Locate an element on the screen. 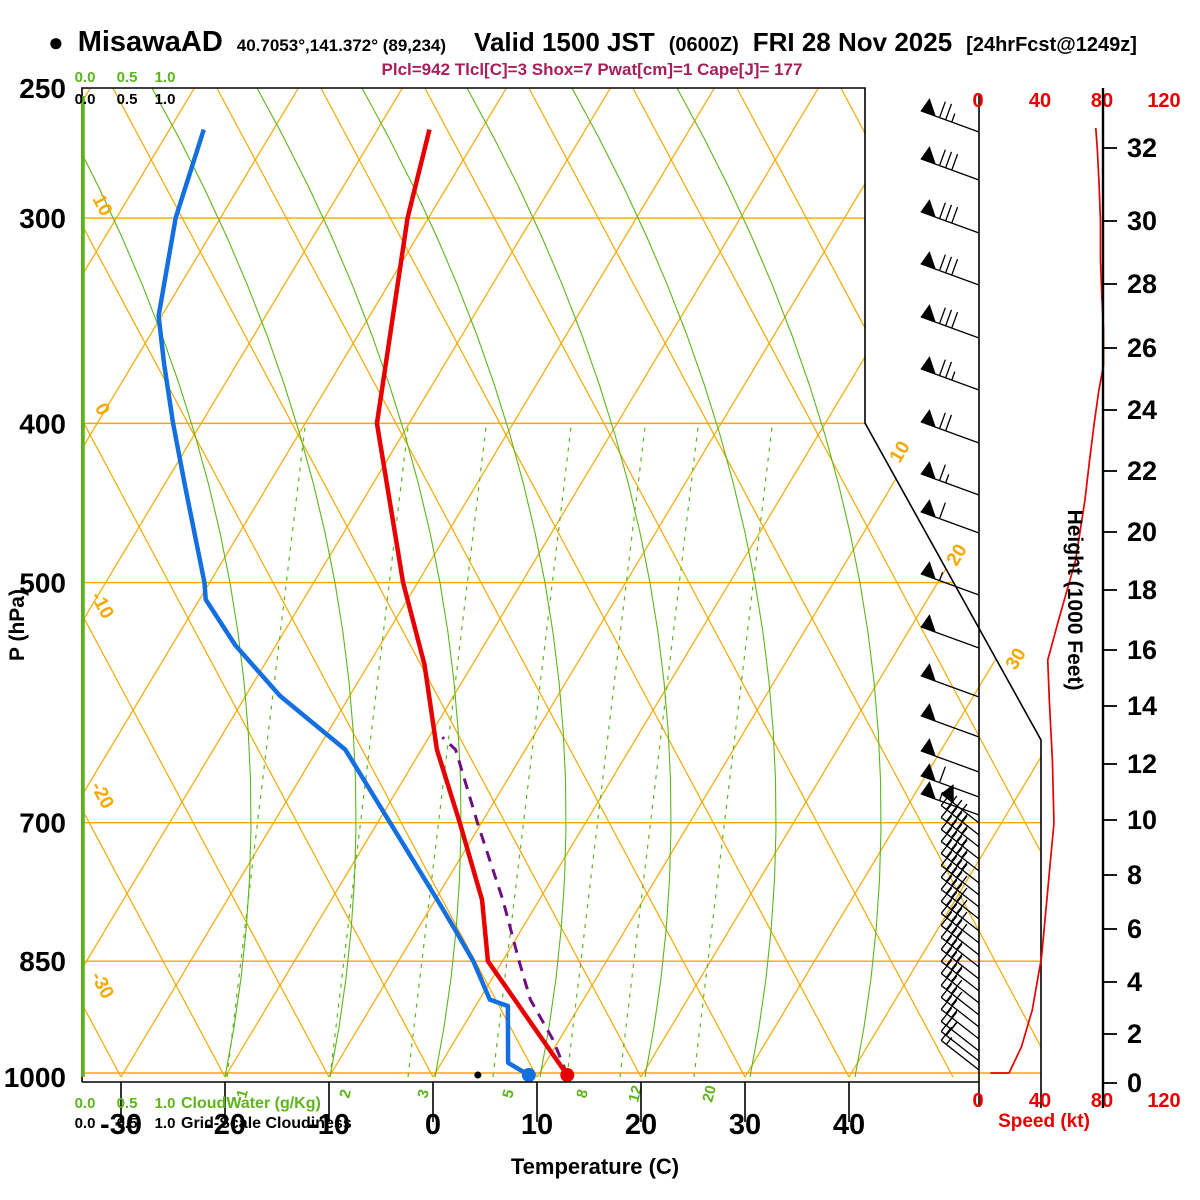 The image size is (1200, 1200). adiabat-edge-label: -20 is located at coordinates (101, 795).